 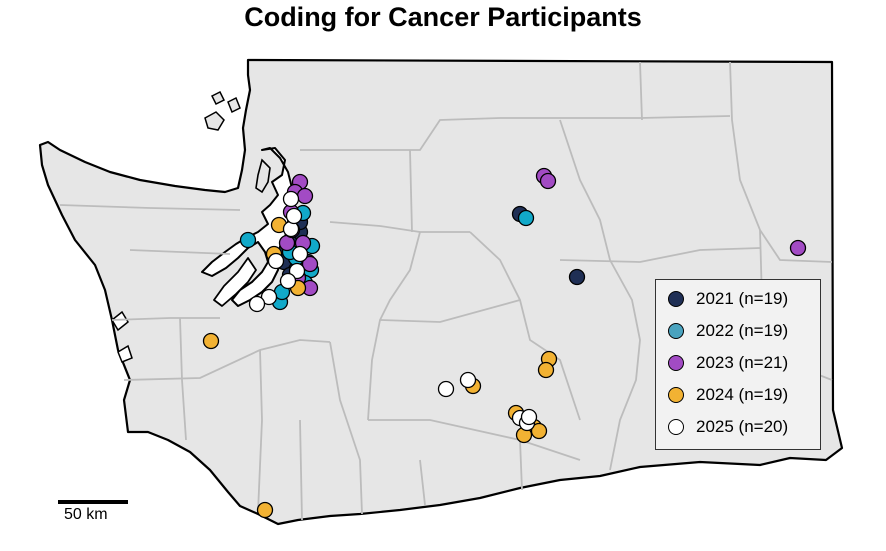 I want to click on legend-label-2024: 2024 (n=19), so click(x=742, y=394).